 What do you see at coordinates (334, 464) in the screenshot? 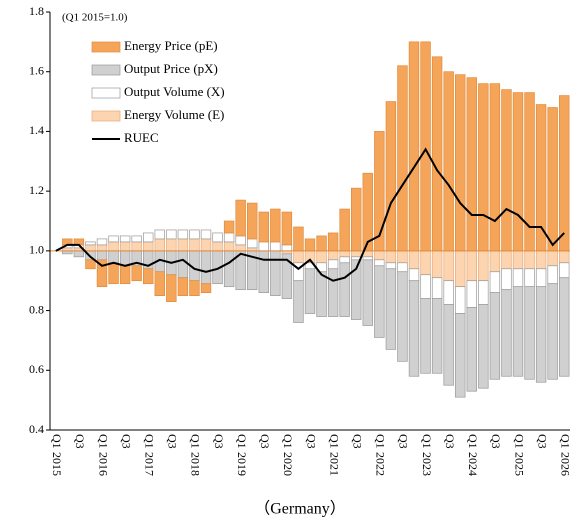
I see `year-label: 2021` at bounding box center [334, 464].